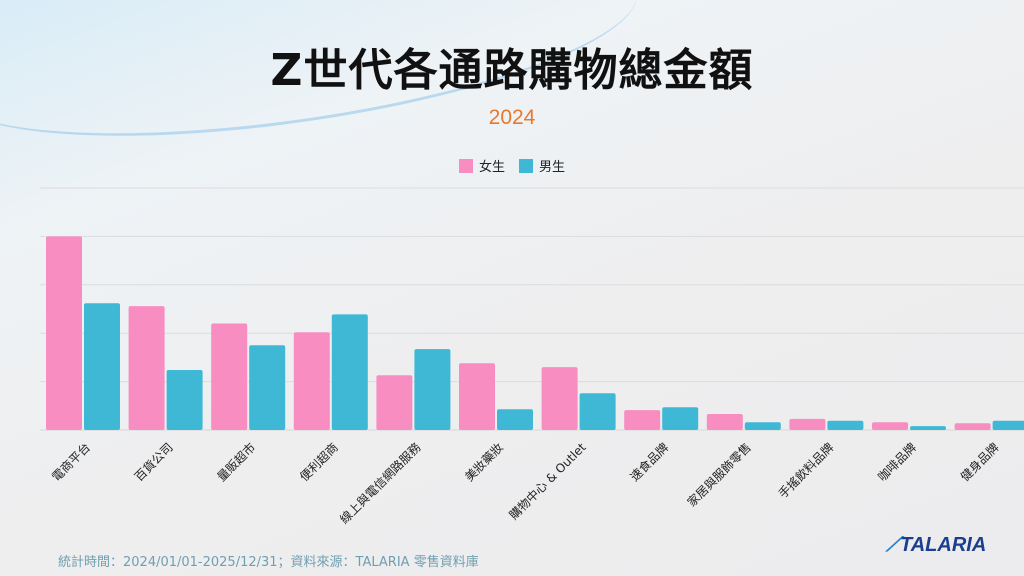 This screenshot has width=1024, height=576. I want to click on legend-item-male: 男生, so click(542, 165).